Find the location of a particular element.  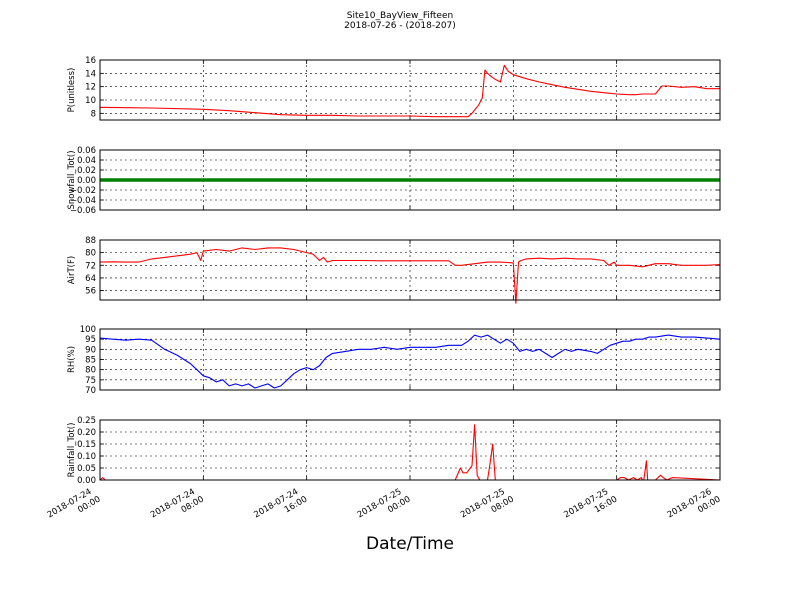

x-tick-label: 2018-07-2600:00 is located at coordinates (694, 507).